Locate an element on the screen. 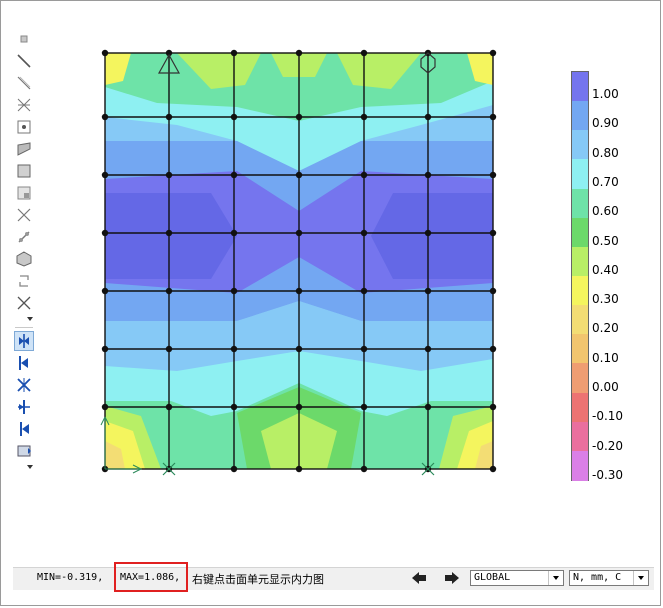 This screenshot has height=608, width=663. legend-label: -0.10 is located at coordinates (608, 416).